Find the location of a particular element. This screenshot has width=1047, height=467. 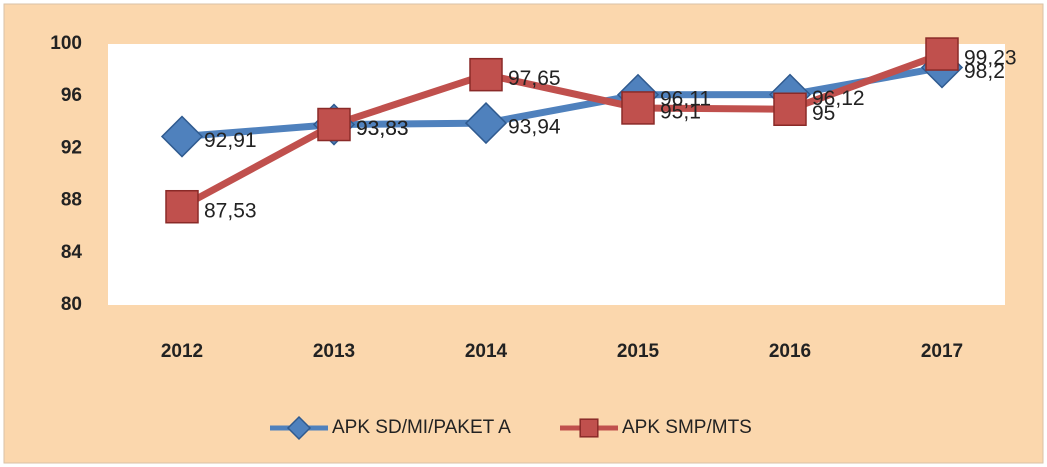

y-tick-label: 92 is located at coordinates (71, 147).